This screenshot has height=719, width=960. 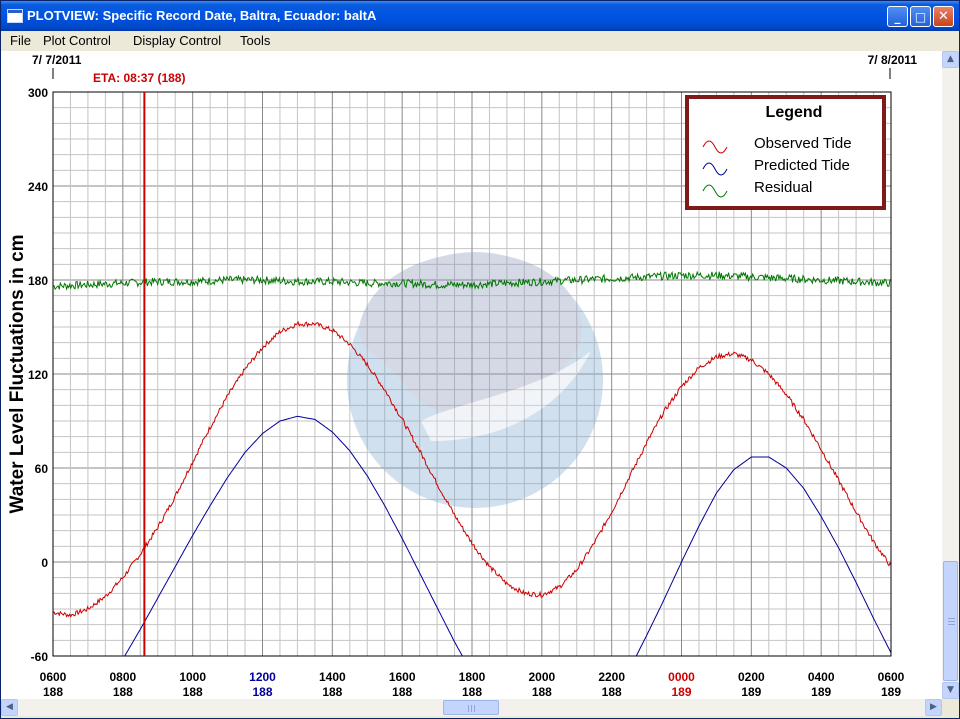 What do you see at coordinates (794, 112) in the screenshot?
I see `legend-title: Legend` at bounding box center [794, 112].